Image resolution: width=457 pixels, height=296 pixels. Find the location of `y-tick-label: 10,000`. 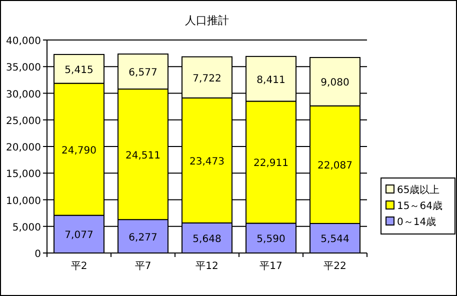

y-tick-label: 10,000 is located at coordinates (23, 201).